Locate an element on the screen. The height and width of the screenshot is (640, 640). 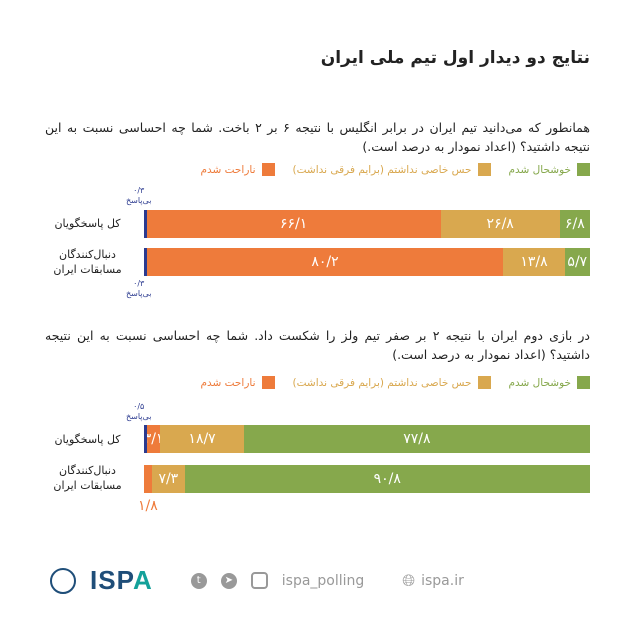
bar-segment-indifferent: ۱۳/۸ is located at coordinates (534, 262).